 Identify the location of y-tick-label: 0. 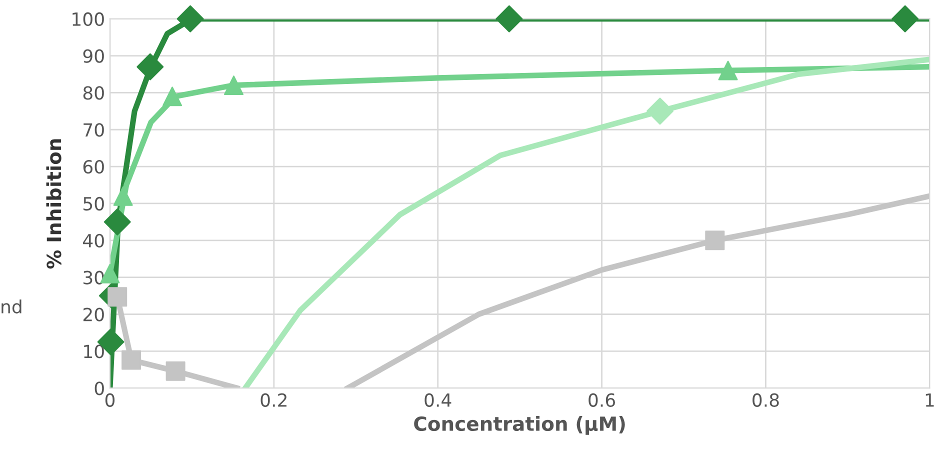
(99, 389).